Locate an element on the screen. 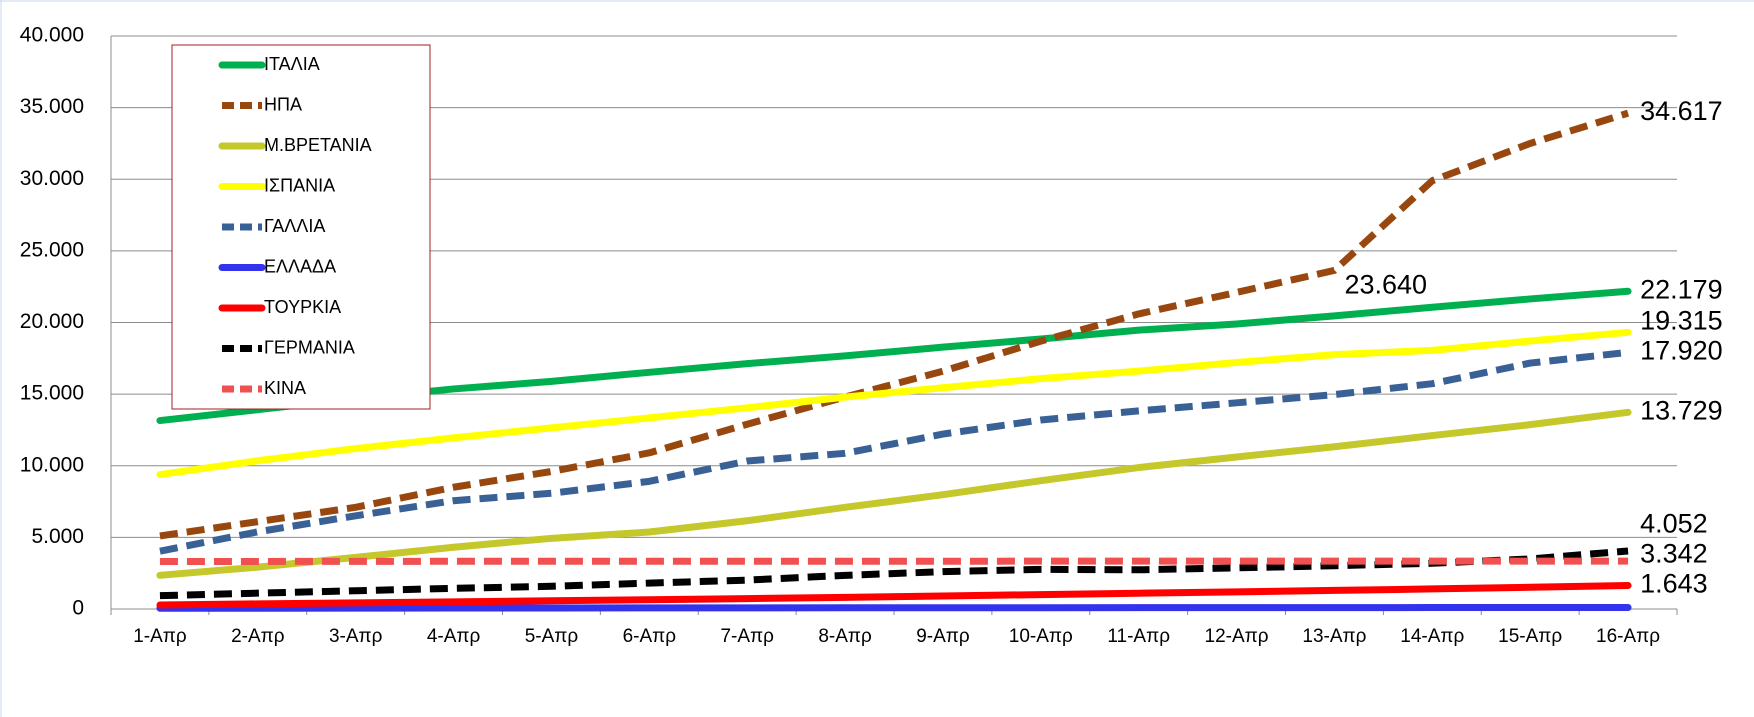 The height and width of the screenshot is (717, 1754). legend-label: ΓΕΡΜΑΝΙΑ is located at coordinates (309, 347).